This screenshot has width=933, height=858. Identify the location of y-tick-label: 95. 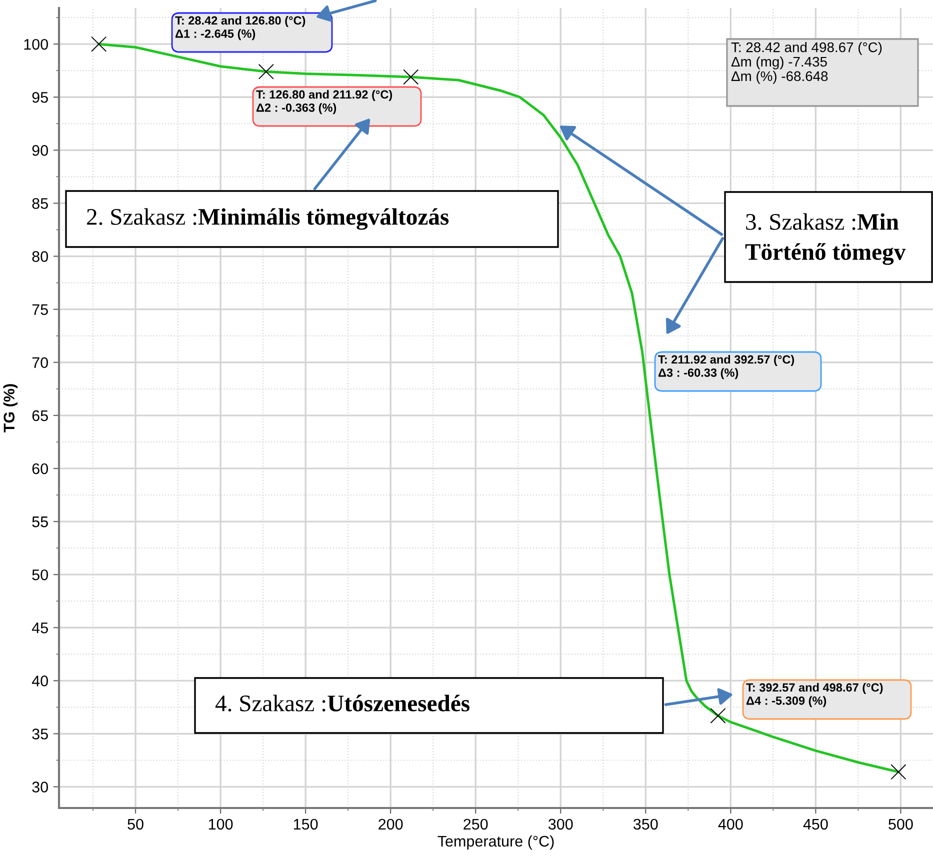
(40, 97).